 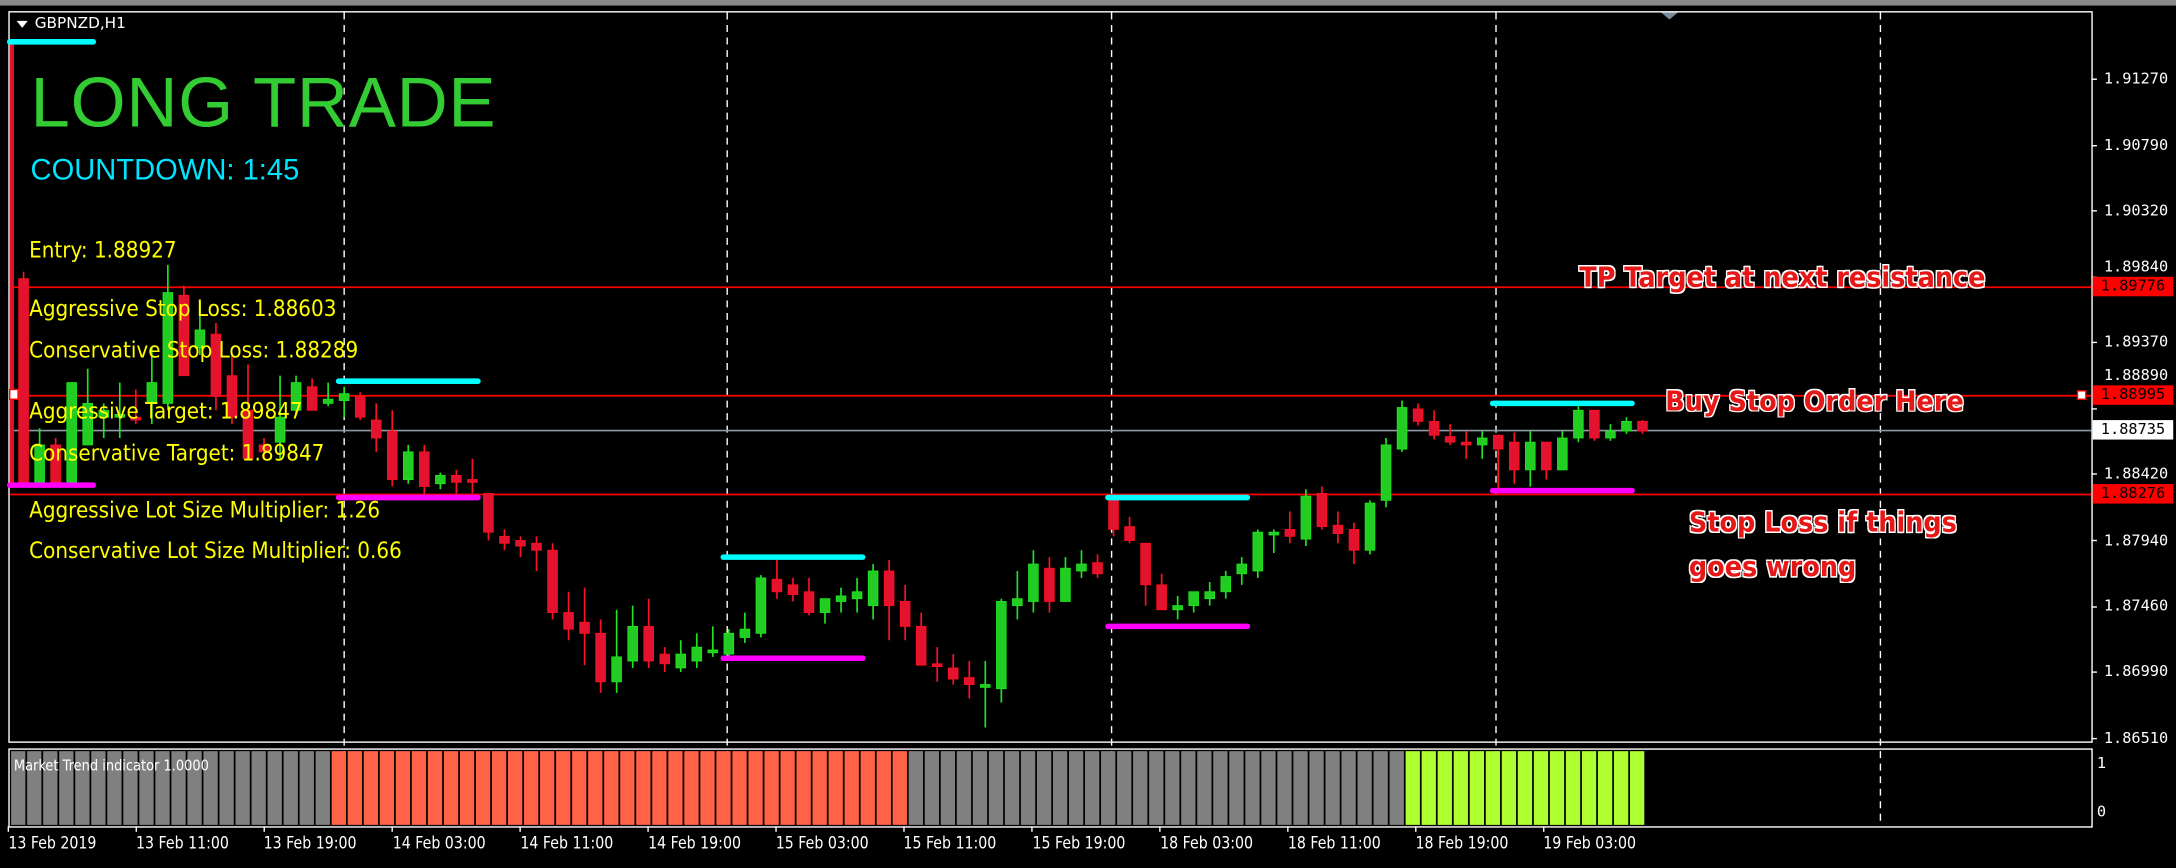 What do you see at coordinates (22, 24) in the screenshot?
I see `dropdown-triangle-icon` at bounding box center [22, 24].